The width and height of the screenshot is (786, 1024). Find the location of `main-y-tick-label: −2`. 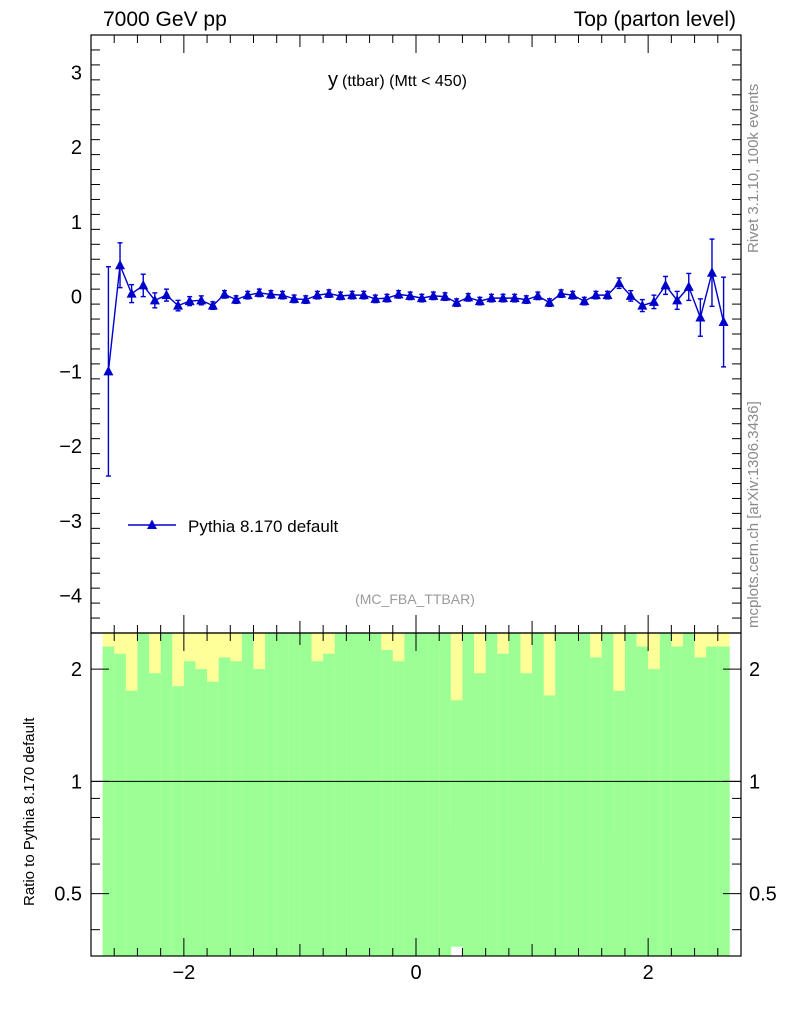

main-y-tick-label: −2 is located at coordinates (70, 447).